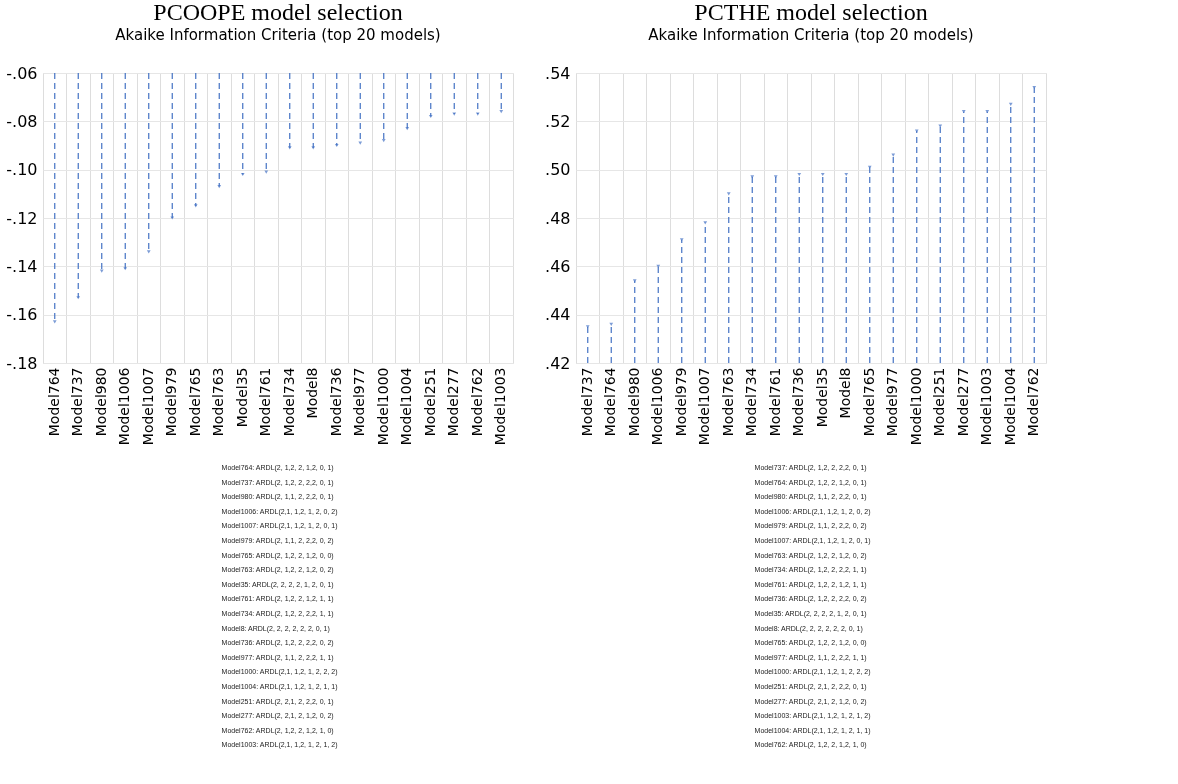 The image size is (1178, 784). I want to click on y-tick-label: -.18, so click(22, 363).